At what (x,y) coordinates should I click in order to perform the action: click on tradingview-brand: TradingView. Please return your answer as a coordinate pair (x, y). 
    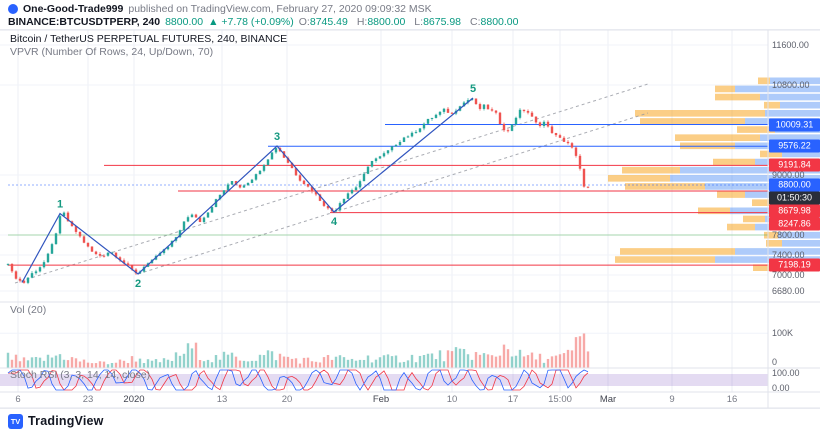
    Looking at the image, I should click on (66, 421).